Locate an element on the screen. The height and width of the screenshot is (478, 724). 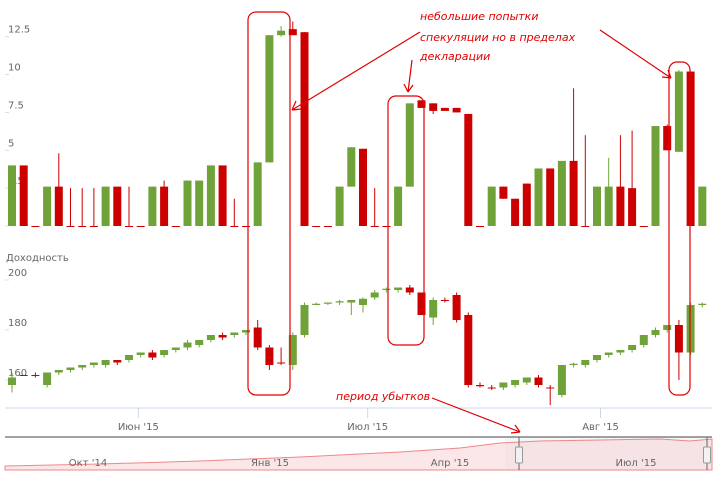
annotation: спекуляции но в пределах is located at coordinates (498, 37).